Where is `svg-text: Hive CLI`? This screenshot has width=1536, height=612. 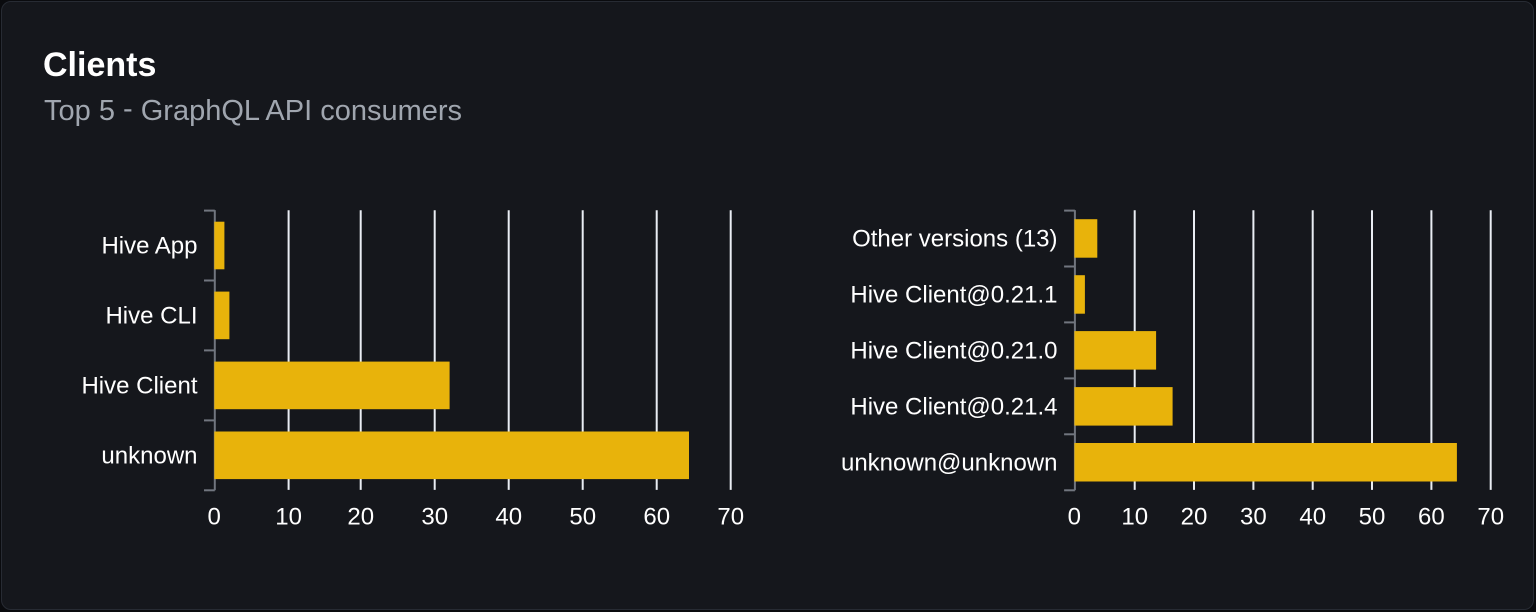 svg-text: Hive CLI is located at coordinates (151, 315).